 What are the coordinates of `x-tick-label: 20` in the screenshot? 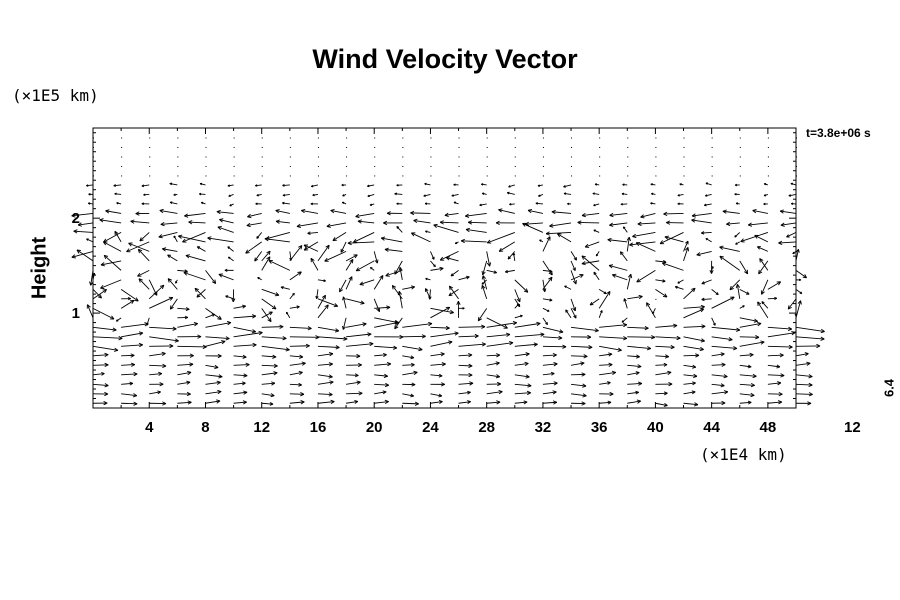 It's located at (374, 427).